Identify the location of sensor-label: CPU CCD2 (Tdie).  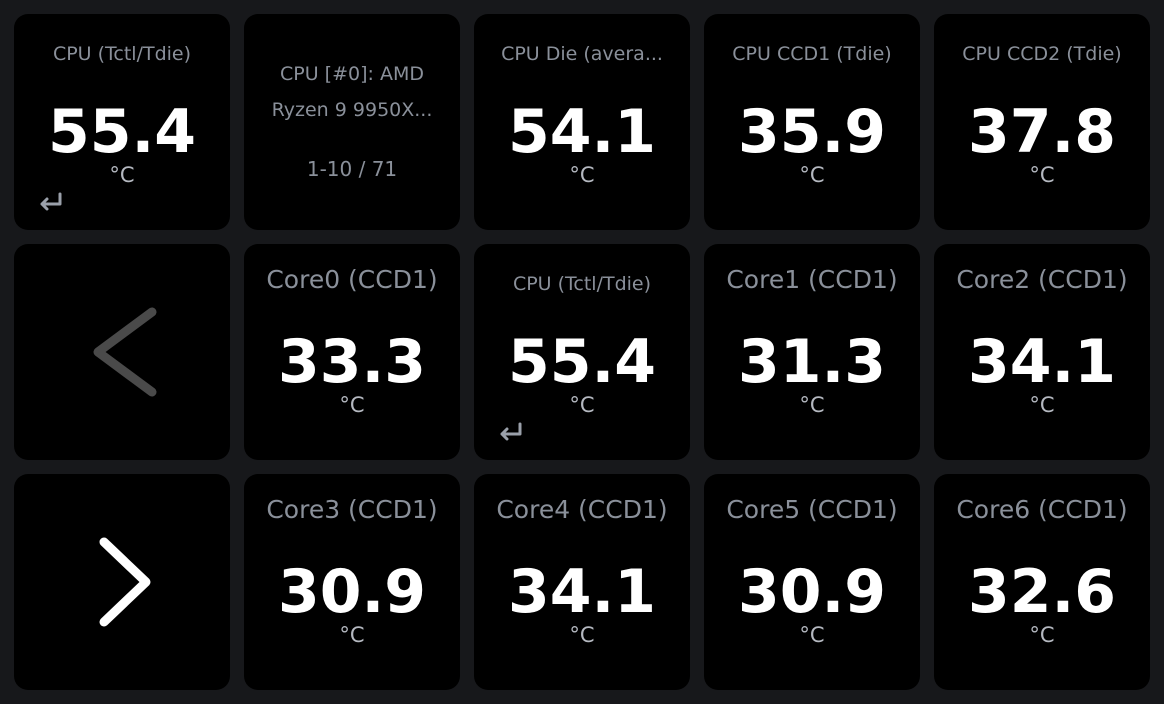
(1042, 54).